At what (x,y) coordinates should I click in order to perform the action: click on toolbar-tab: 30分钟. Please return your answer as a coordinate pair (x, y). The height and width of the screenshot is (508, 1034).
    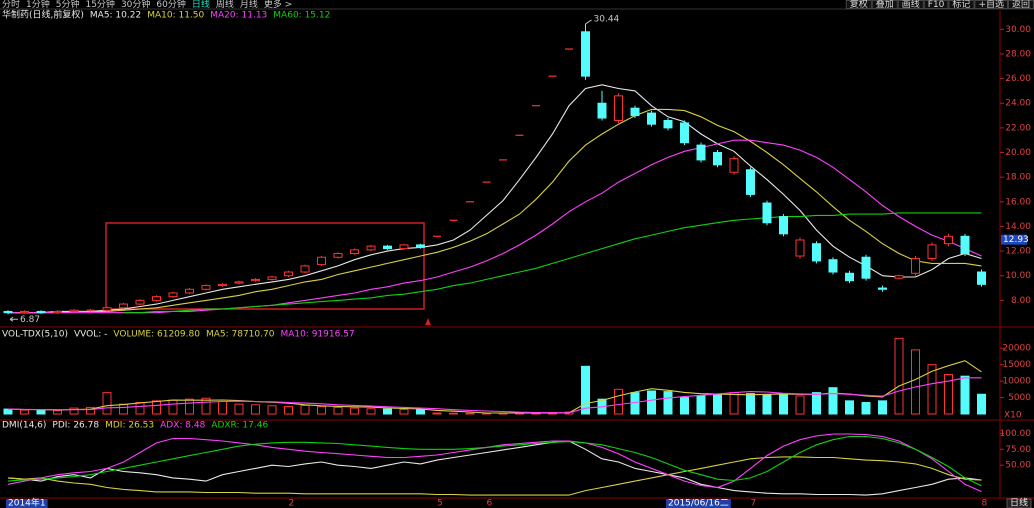
    Looking at the image, I should click on (135, 5).